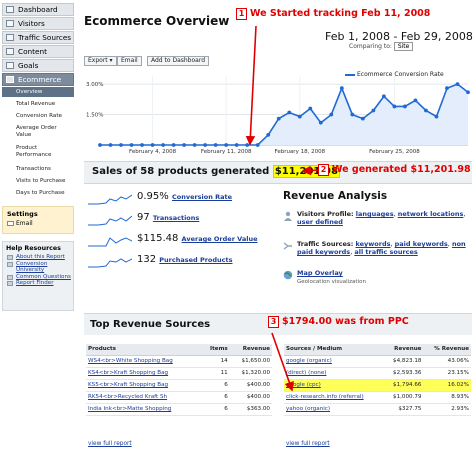 The image size is (475, 458). What do you see at coordinates (179, 241) in the screenshot?
I see `metric-average-order-value: $115.48 Average Order Value` at bounding box center [179, 241].